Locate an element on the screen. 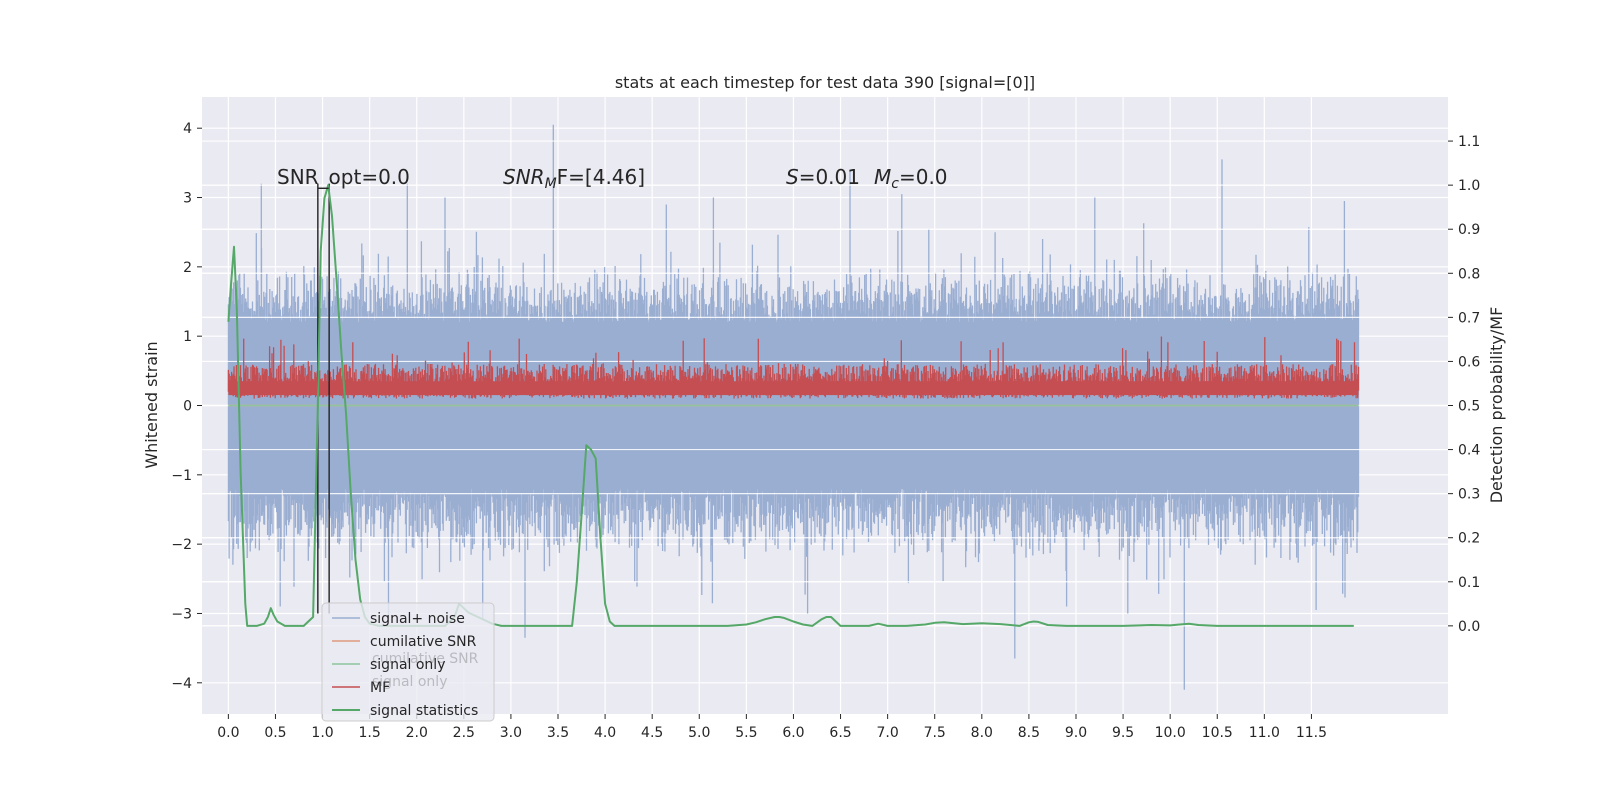  annotation-mc-symbol: M is located at coordinates (882, 177).